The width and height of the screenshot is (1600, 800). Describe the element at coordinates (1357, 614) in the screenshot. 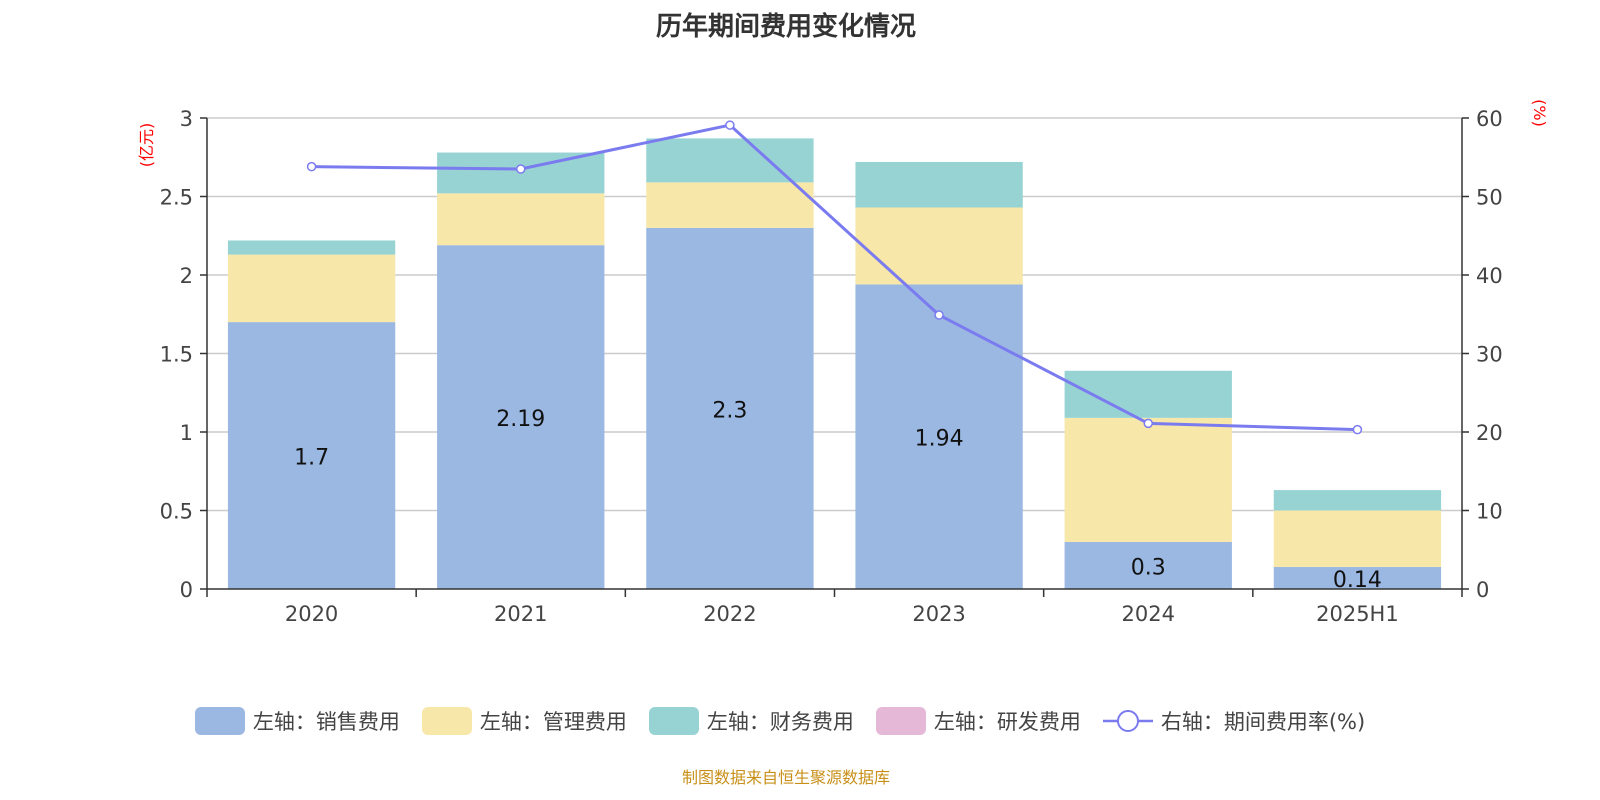

I see `x-tick-label: 2025H1` at that location.